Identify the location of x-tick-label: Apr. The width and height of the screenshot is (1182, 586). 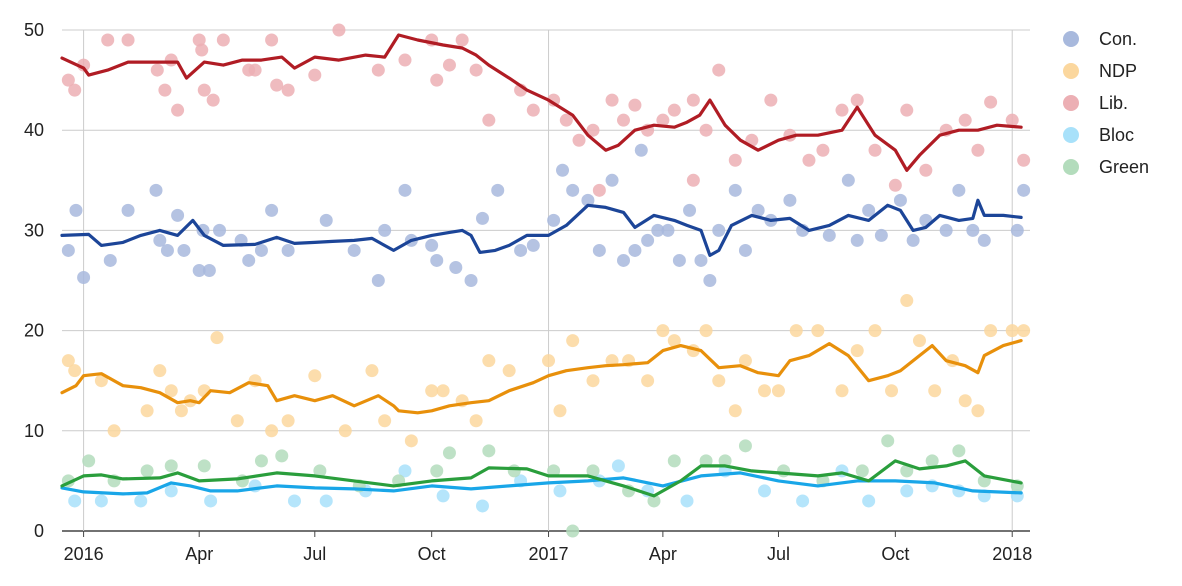
(199, 554).